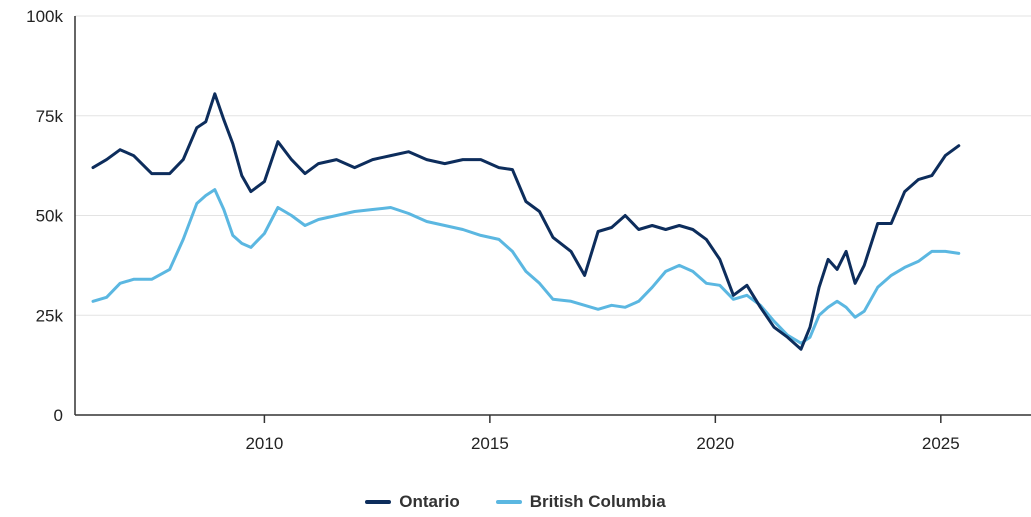 The width and height of the screenshot is (1031, 517). I want to click on legend: Ontario British Columbia, so click(515, 502).